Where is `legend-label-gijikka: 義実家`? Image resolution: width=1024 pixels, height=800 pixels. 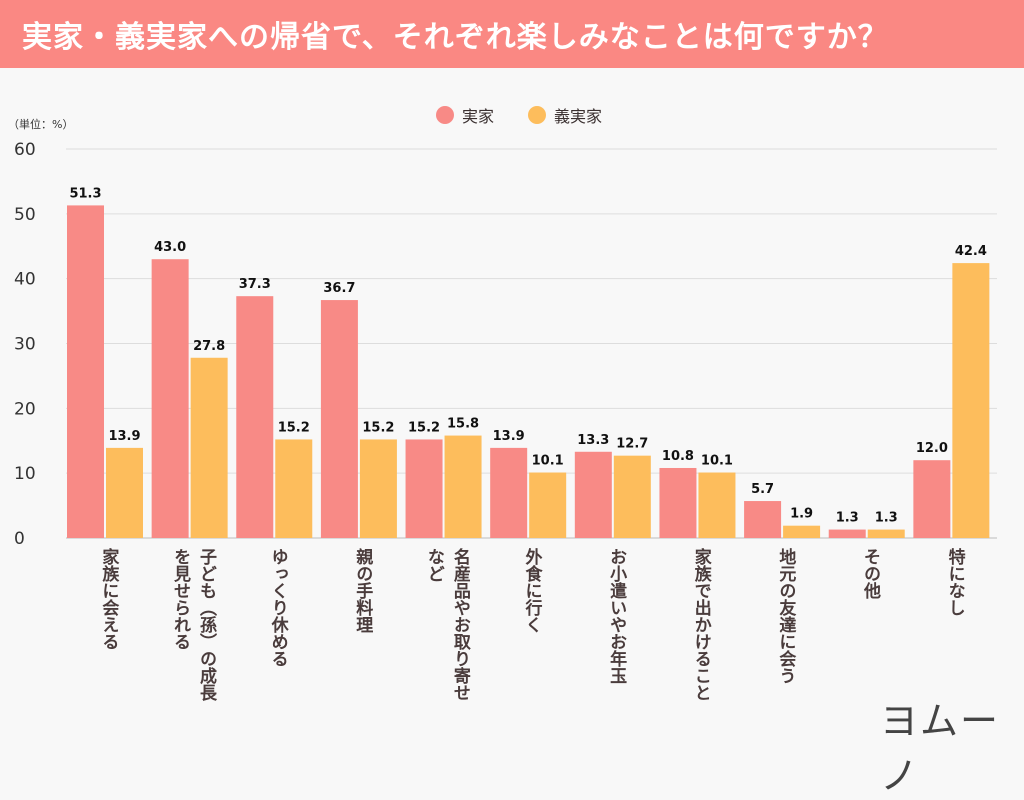
legend-label-gijikka: 義実家 is located at coordinates (578, 116).